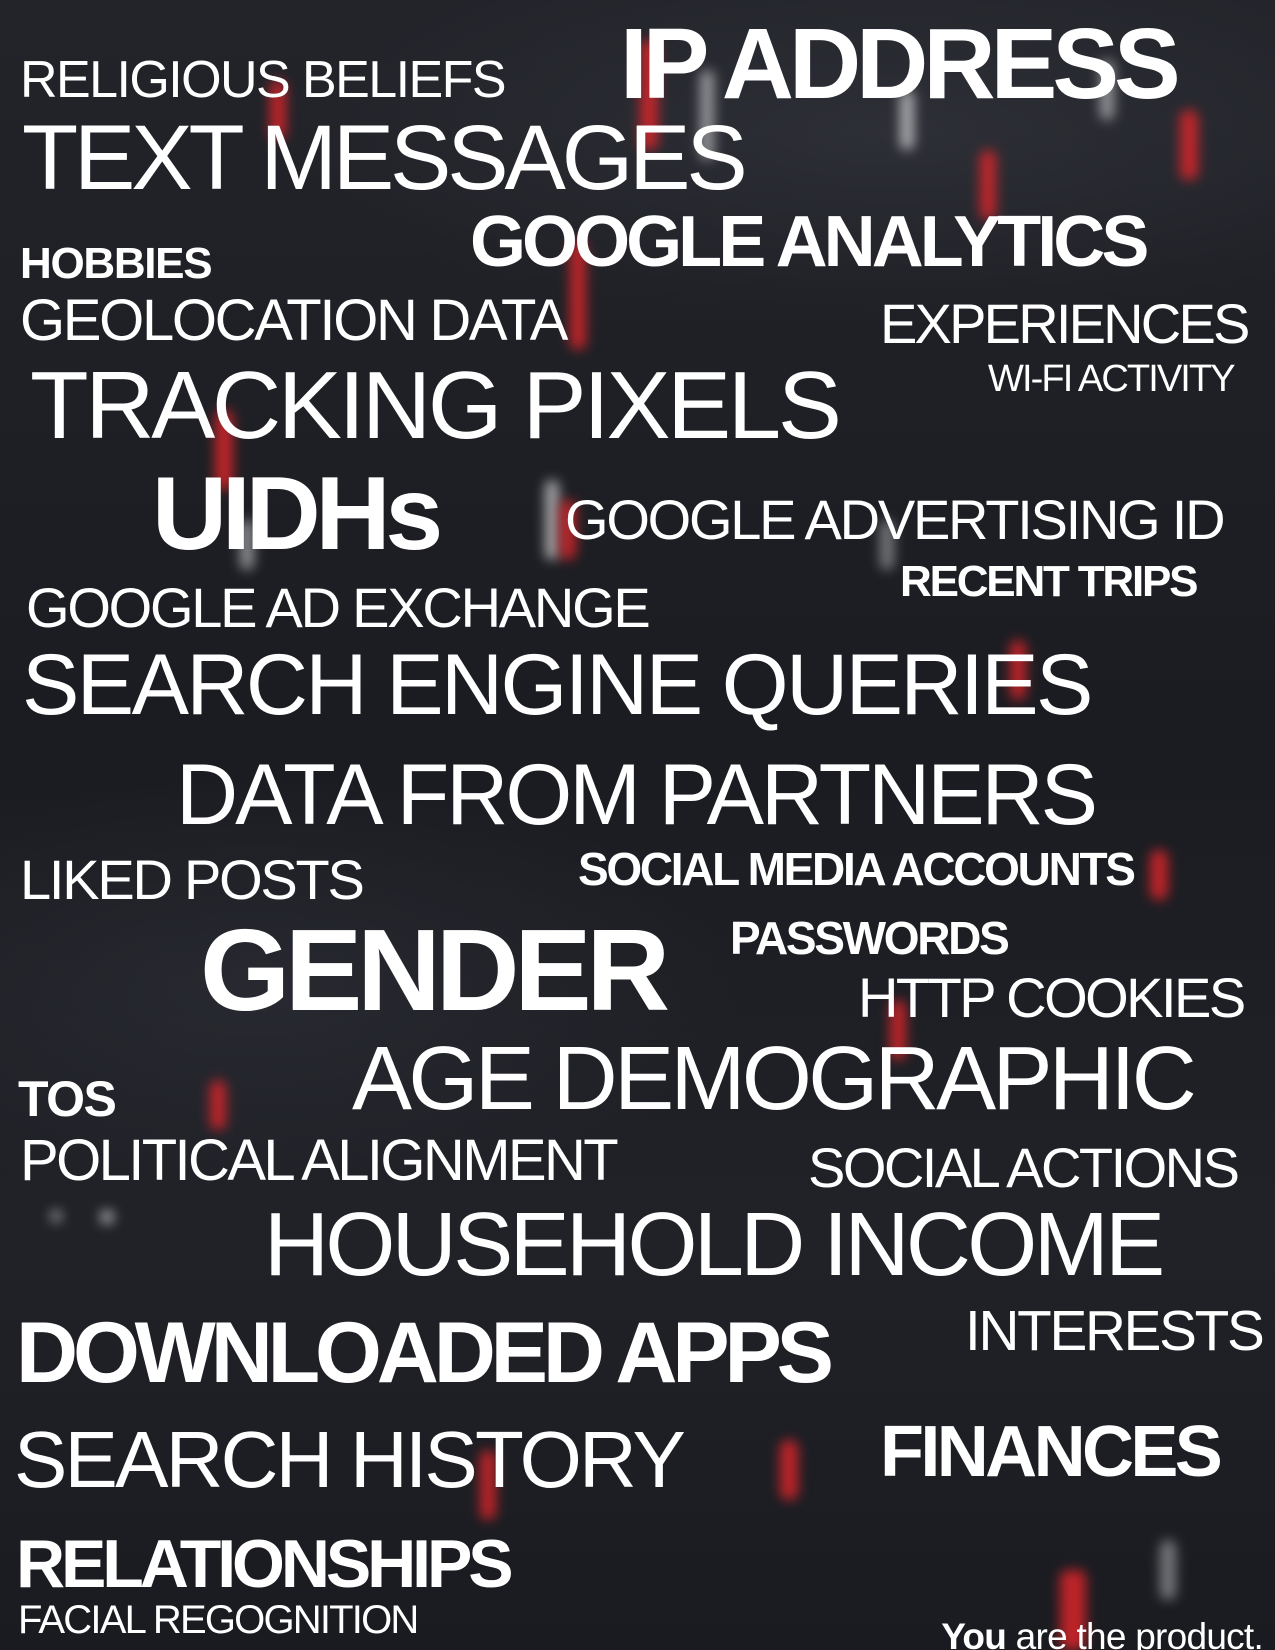 This screenshot has width=1275, height=1650. I want to click on word-google-analytics: GOOGLE ANALYTICS, so click(809, 242).